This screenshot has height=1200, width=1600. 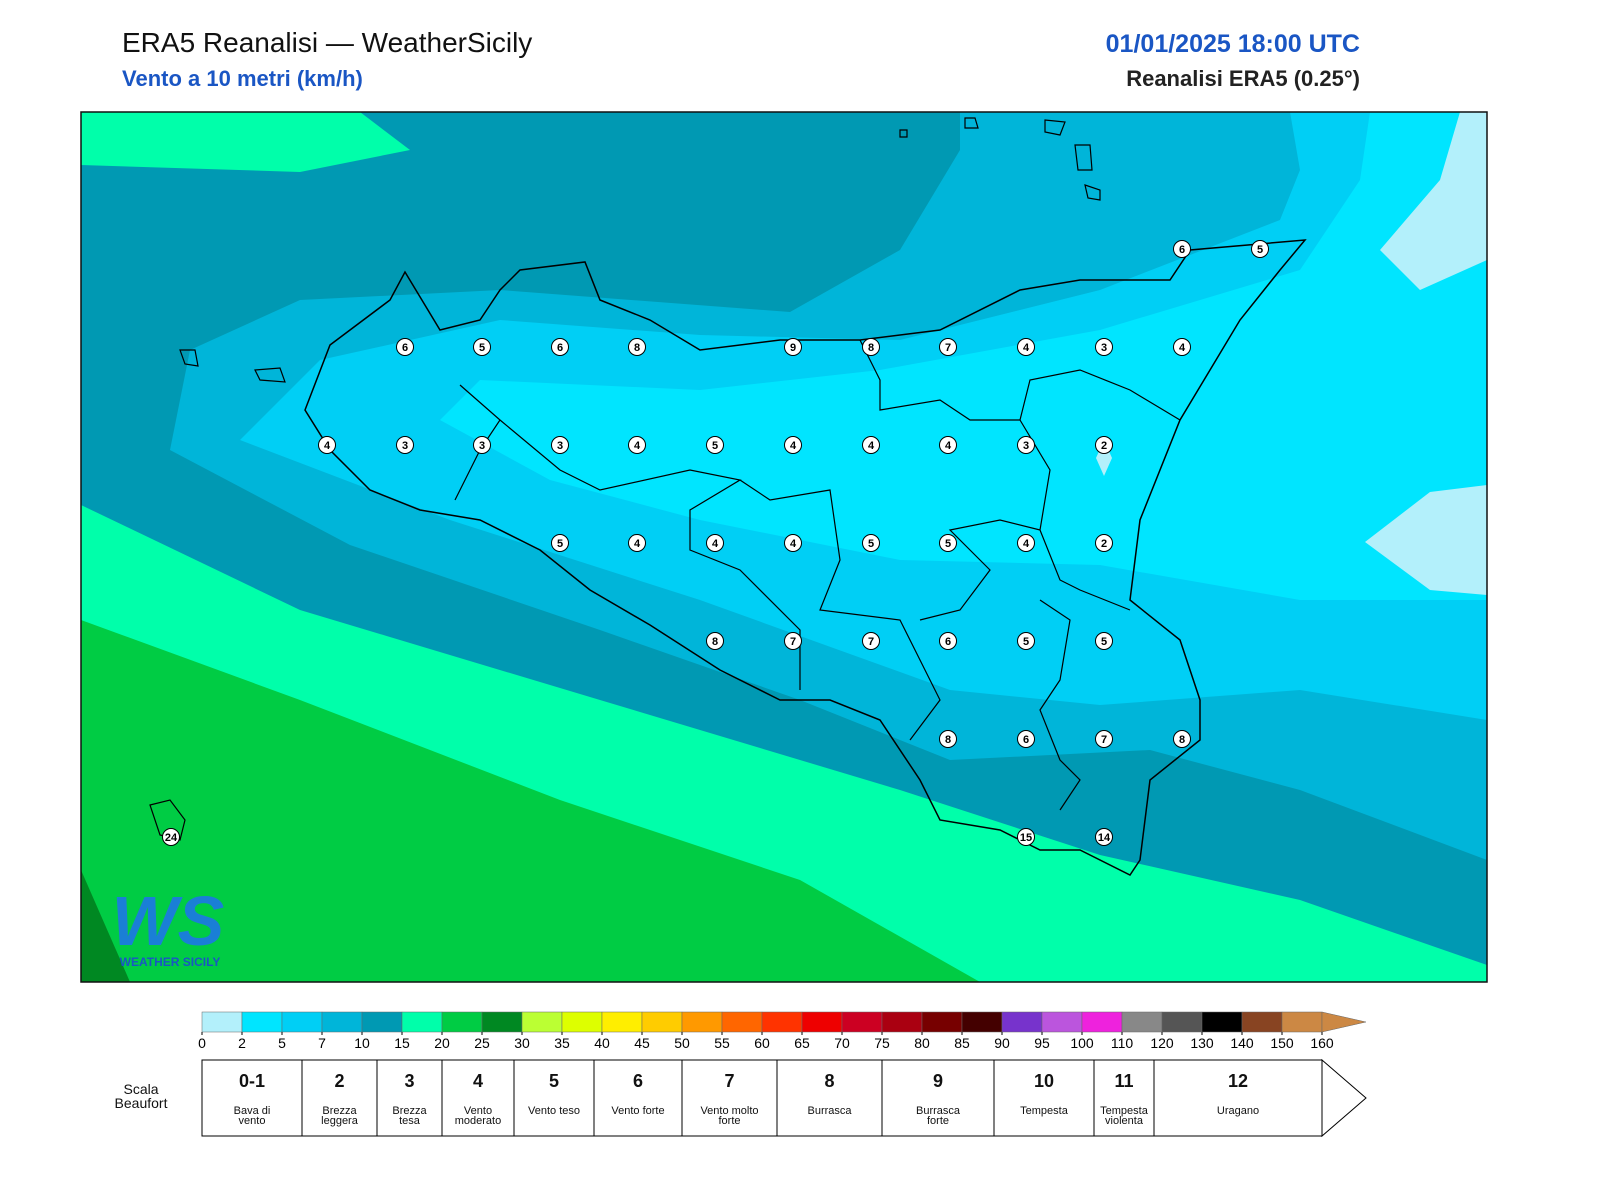 I want to click on point-label: 24, so click(x=171, y=838).